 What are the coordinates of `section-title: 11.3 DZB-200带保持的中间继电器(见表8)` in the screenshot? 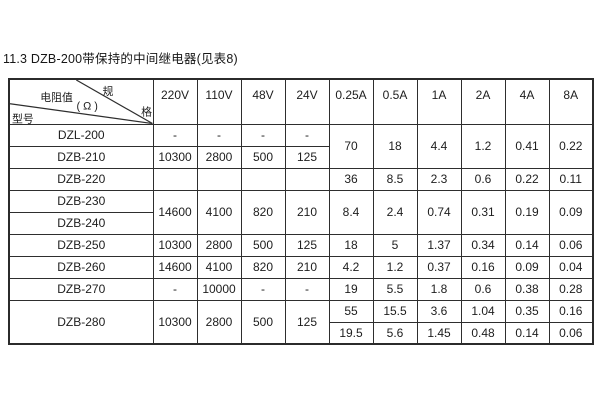 It's located at (120, 59).